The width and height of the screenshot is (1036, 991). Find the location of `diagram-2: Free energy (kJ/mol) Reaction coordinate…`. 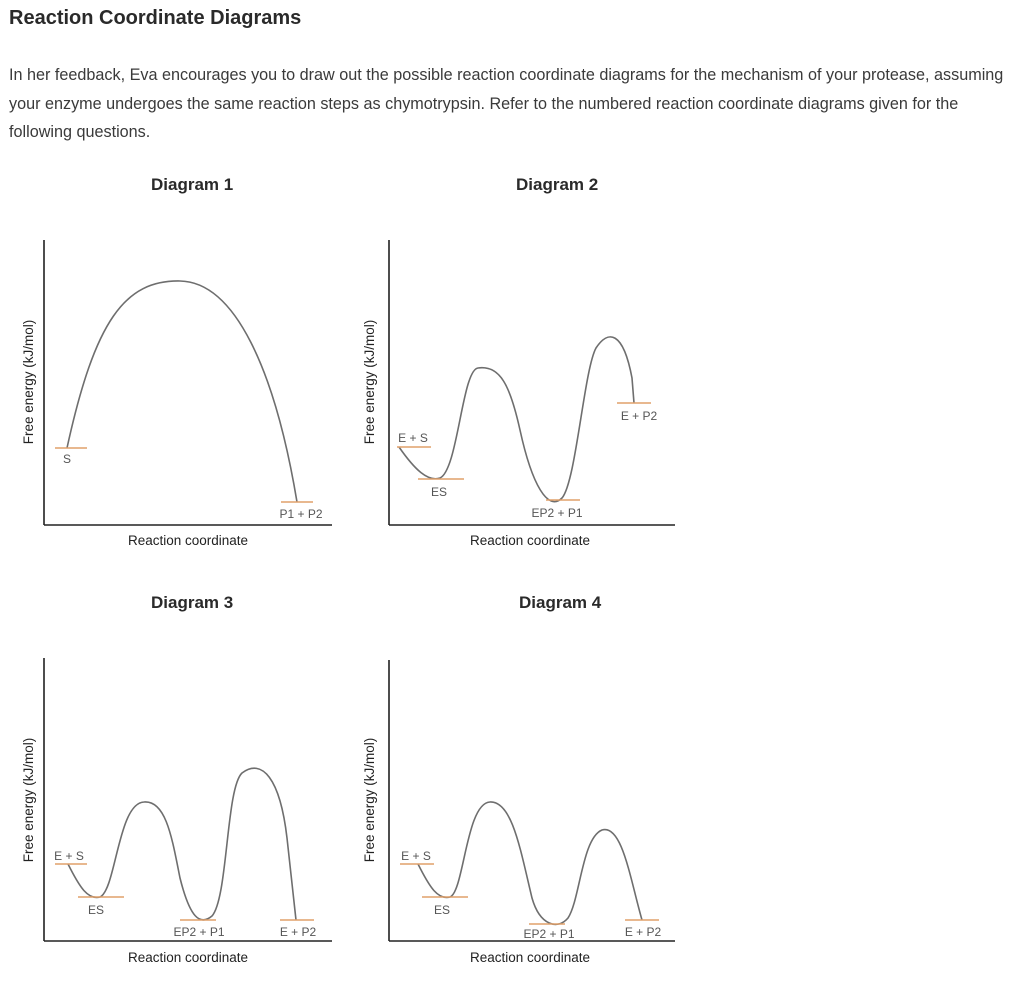

diagram-2: Free energy (kJ/mol) Reaction coordinate… is located at coordinates (518, 394).